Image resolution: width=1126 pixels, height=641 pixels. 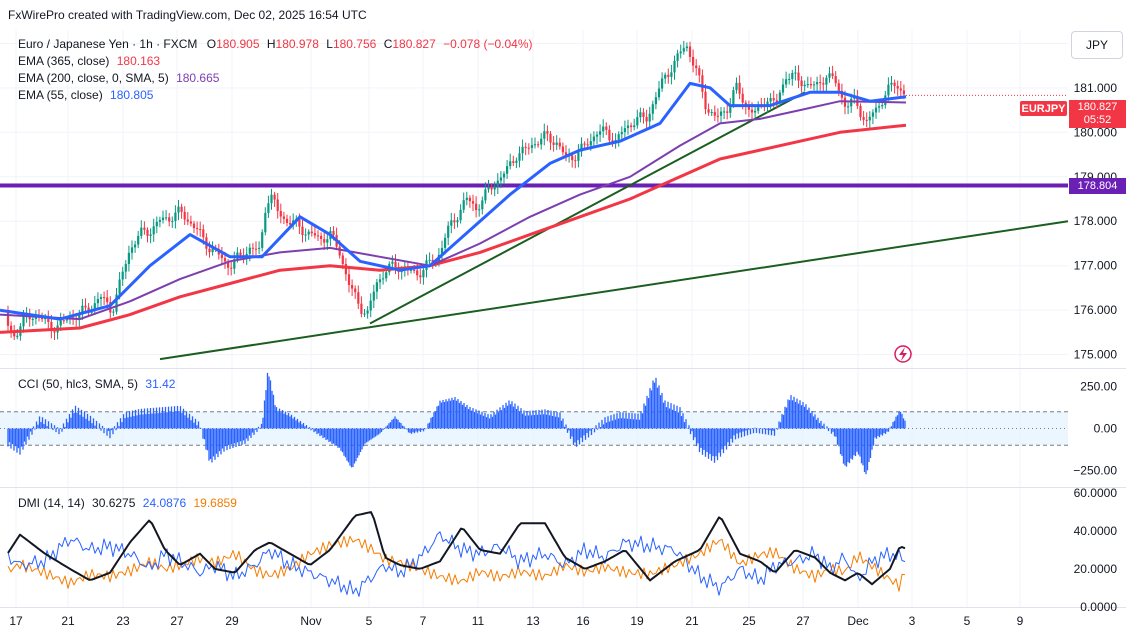 I want to click on x-tick-label: 9, so click(x=1020, y=621).